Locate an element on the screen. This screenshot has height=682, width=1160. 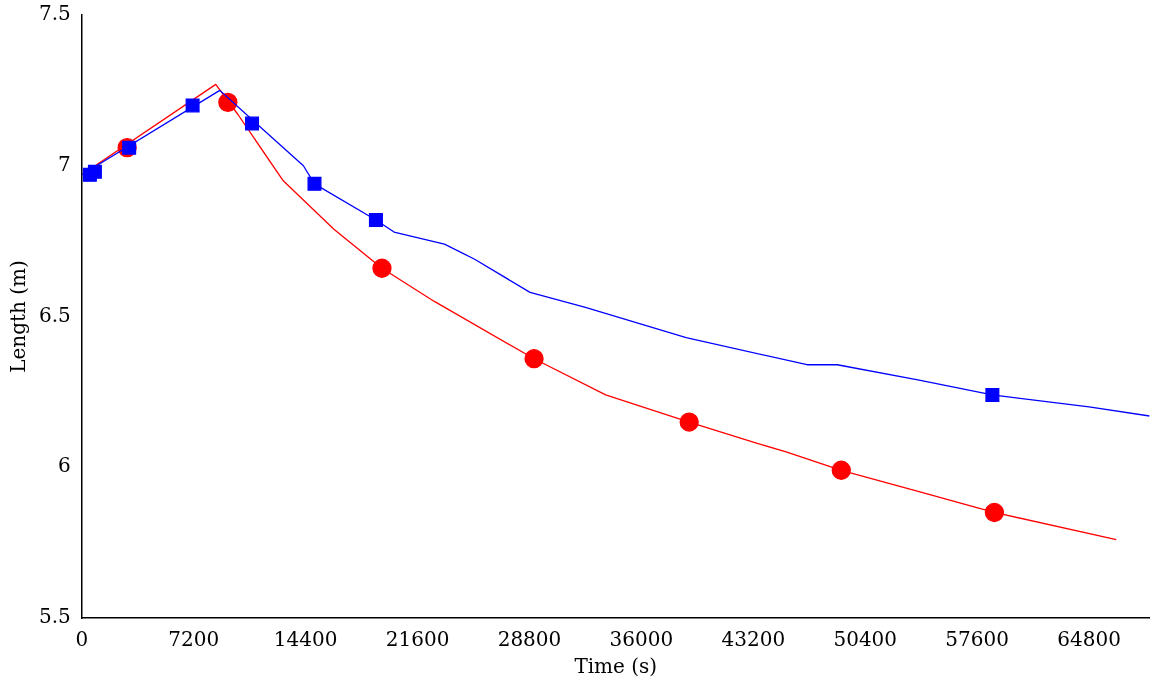
x-tick-label: 28800 is located at coordinates (529, 639).